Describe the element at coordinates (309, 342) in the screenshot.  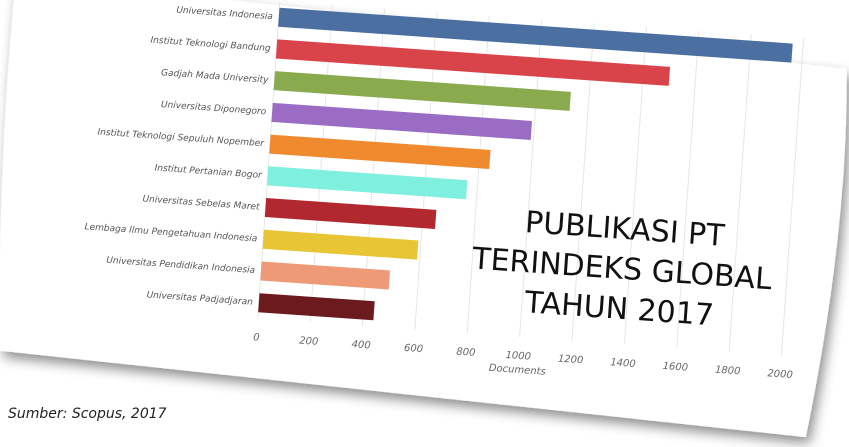
I see `x-tick-label: 200` at that location.